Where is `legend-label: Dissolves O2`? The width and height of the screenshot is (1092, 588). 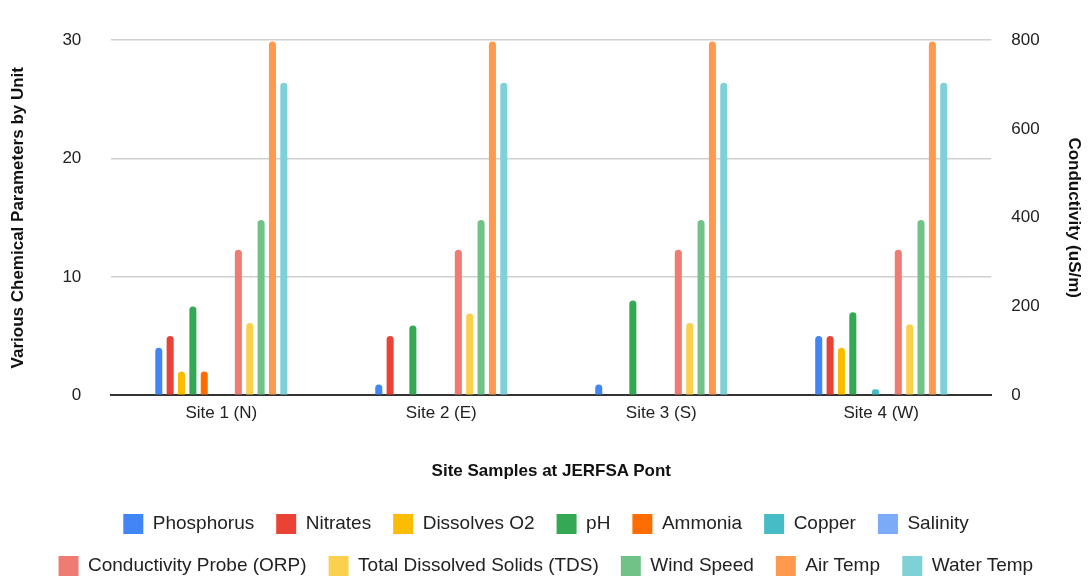 legend-label: Dissolves O2 is located at coordinates (478, 523).